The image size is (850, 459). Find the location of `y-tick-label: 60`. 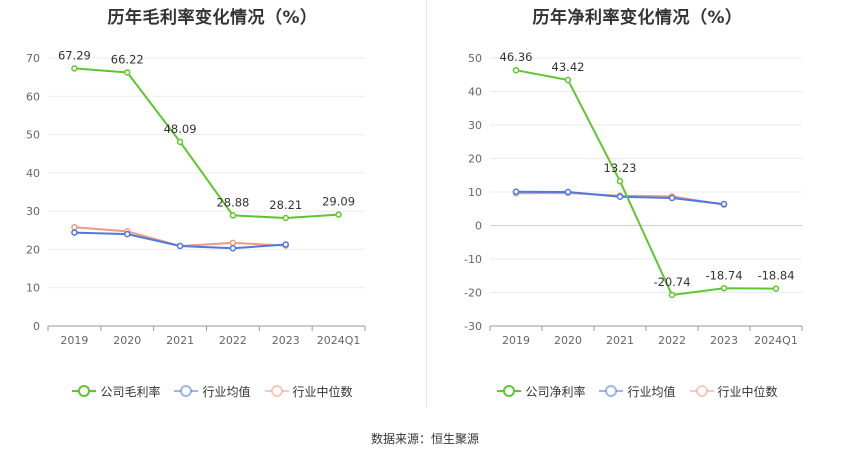

y-tick-label: 60 is located at coordinates (33, 96).